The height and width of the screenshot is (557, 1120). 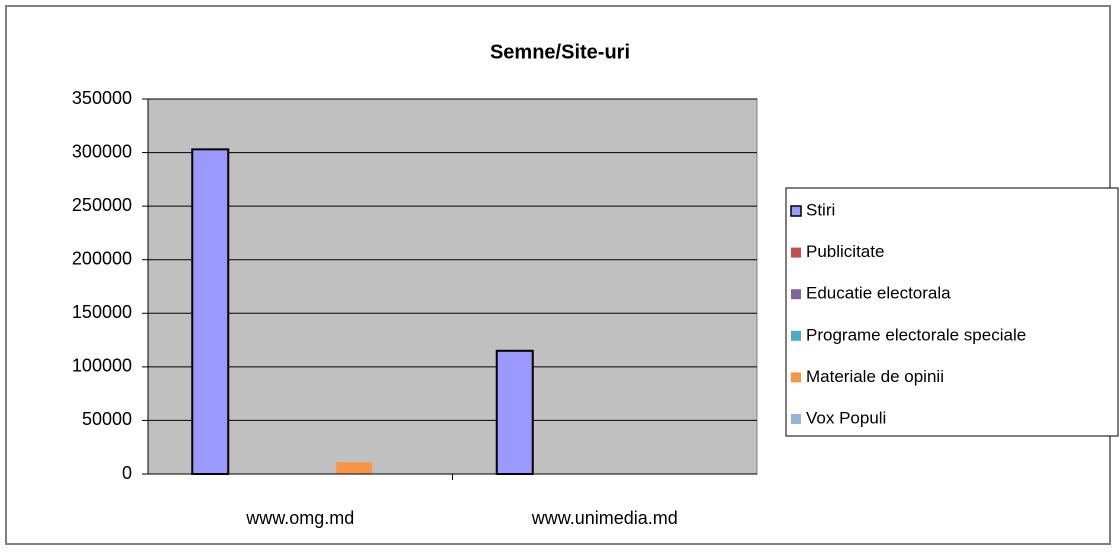 What do you see at coordinates (878, 293) in the screenshot?
I see `legend-label: Educatie electorala` at bounding box center [878, 293].